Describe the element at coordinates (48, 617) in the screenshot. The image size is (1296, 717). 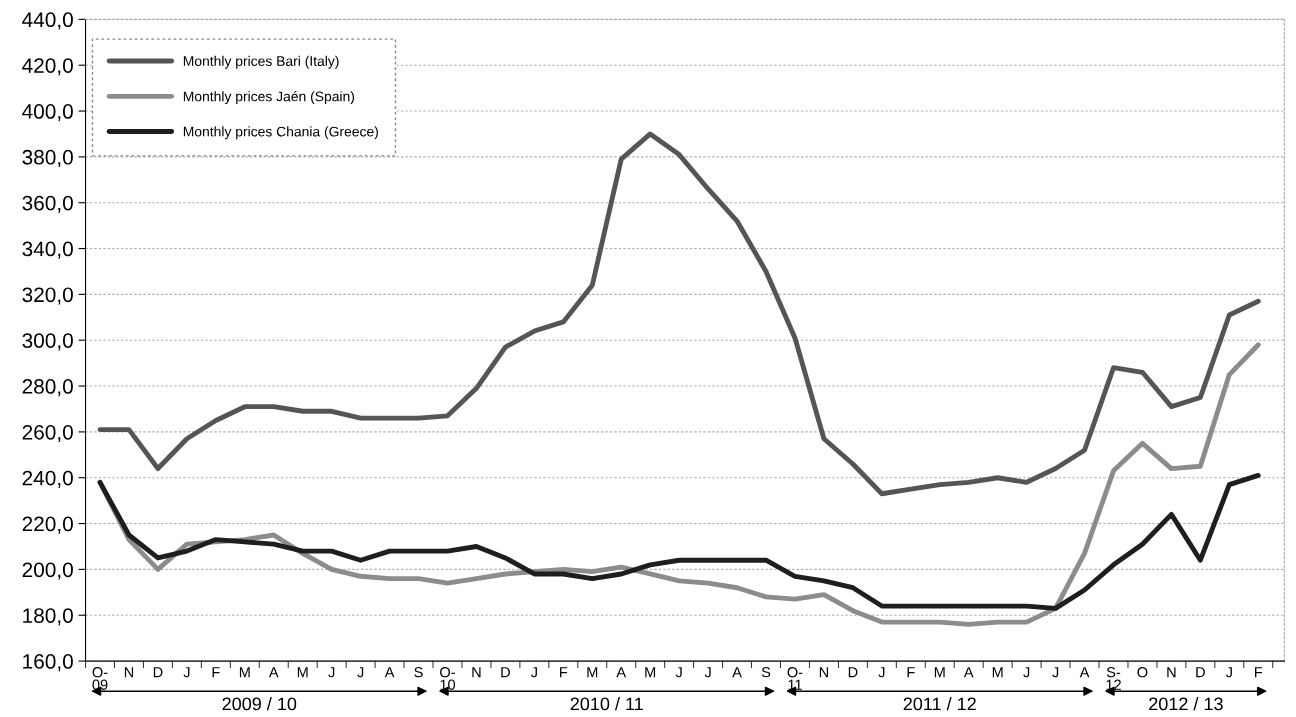
I see `y-tick-label: 180,0` at that location.